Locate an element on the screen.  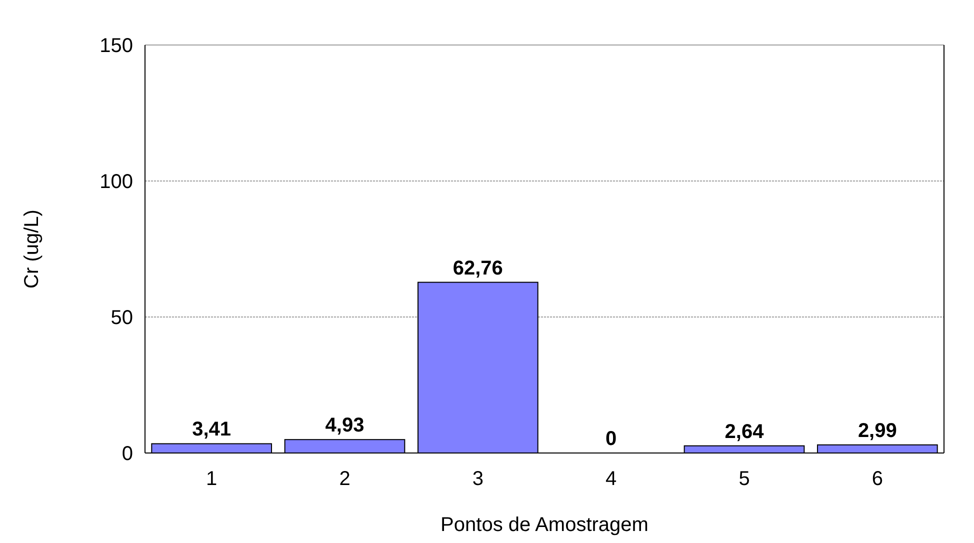
y-axis-title: Cr (ug/L) is located at coordinates (32, 249).